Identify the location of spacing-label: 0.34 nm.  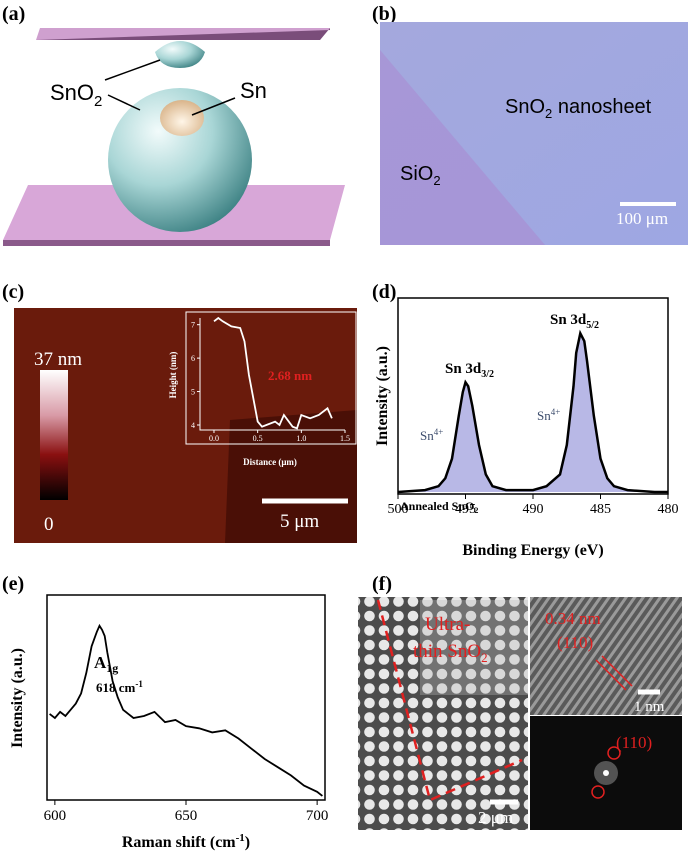
(573, 618).